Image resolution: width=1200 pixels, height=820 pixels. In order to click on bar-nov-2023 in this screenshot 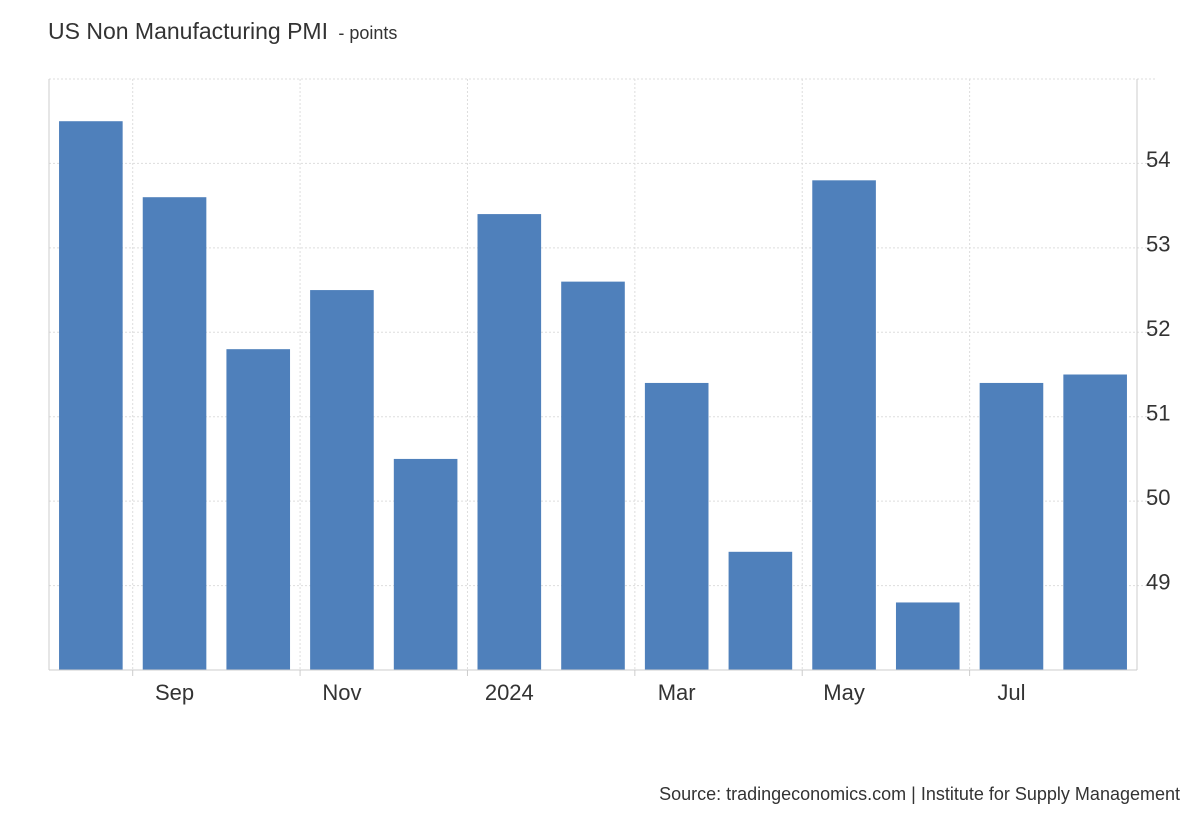, I will do `click(342, 480)`.